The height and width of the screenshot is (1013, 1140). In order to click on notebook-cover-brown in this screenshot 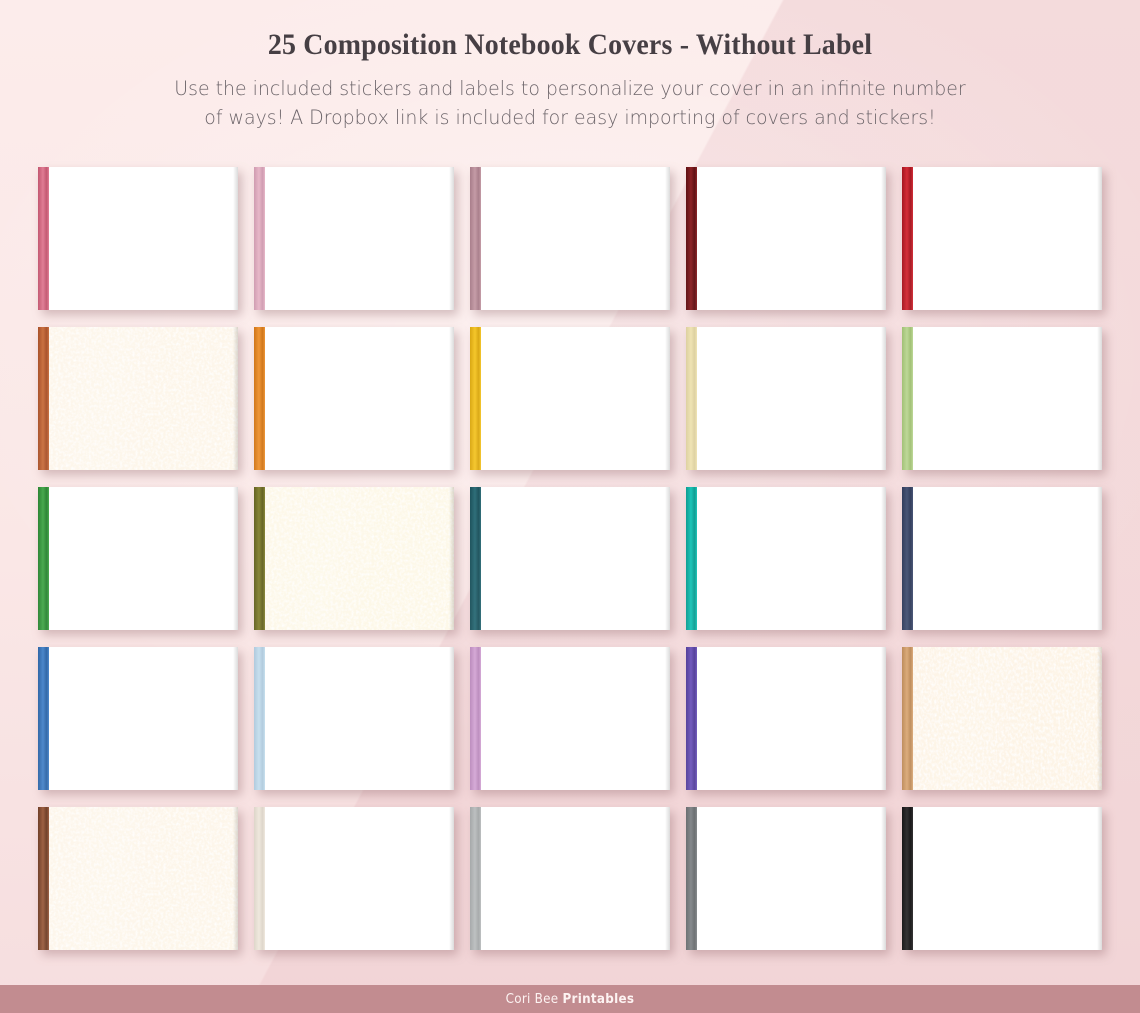, I will do `click(138, 878)`.